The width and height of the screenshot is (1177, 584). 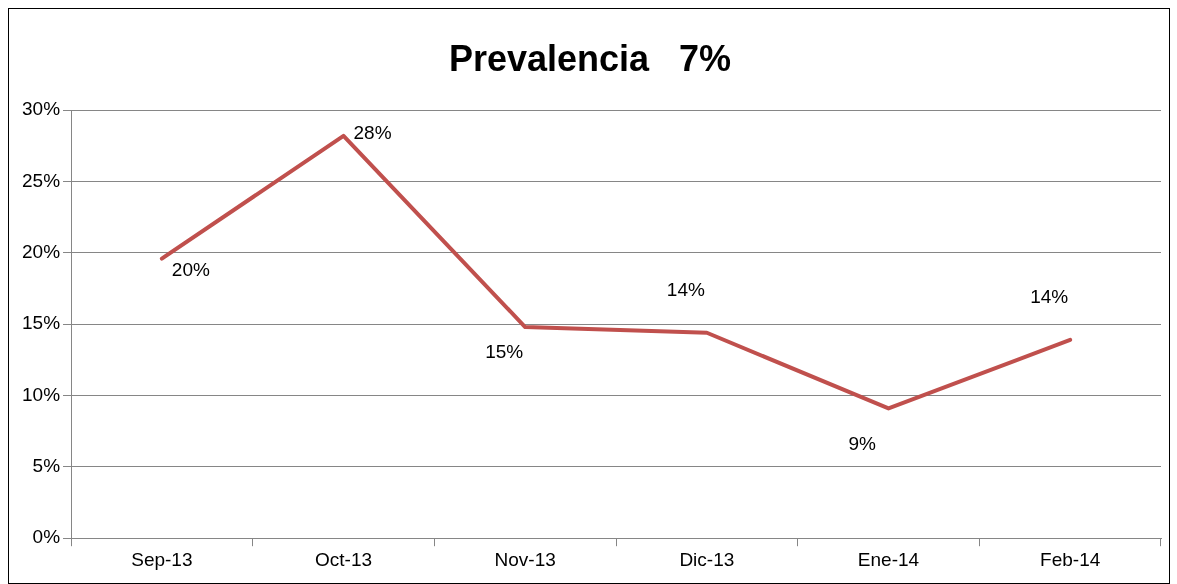 I want to click on data-label: 9%, so click(x=862, y=443).